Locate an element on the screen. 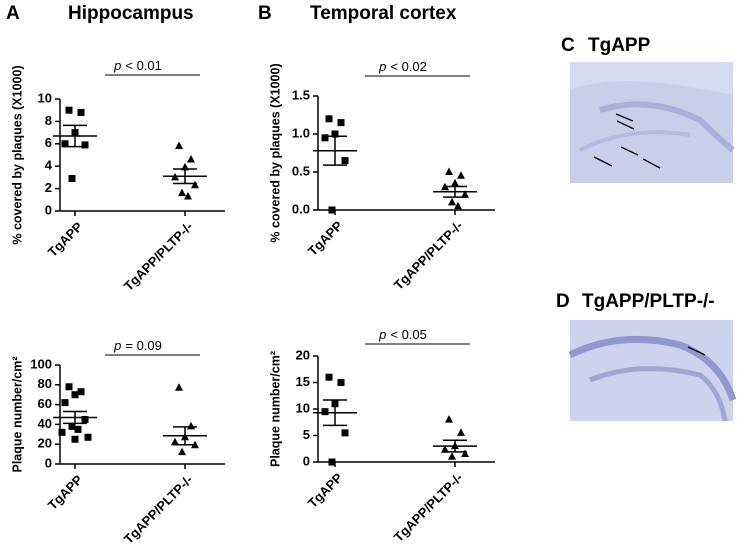  p-text: < 0.05 is located at coordinates (408, 334).